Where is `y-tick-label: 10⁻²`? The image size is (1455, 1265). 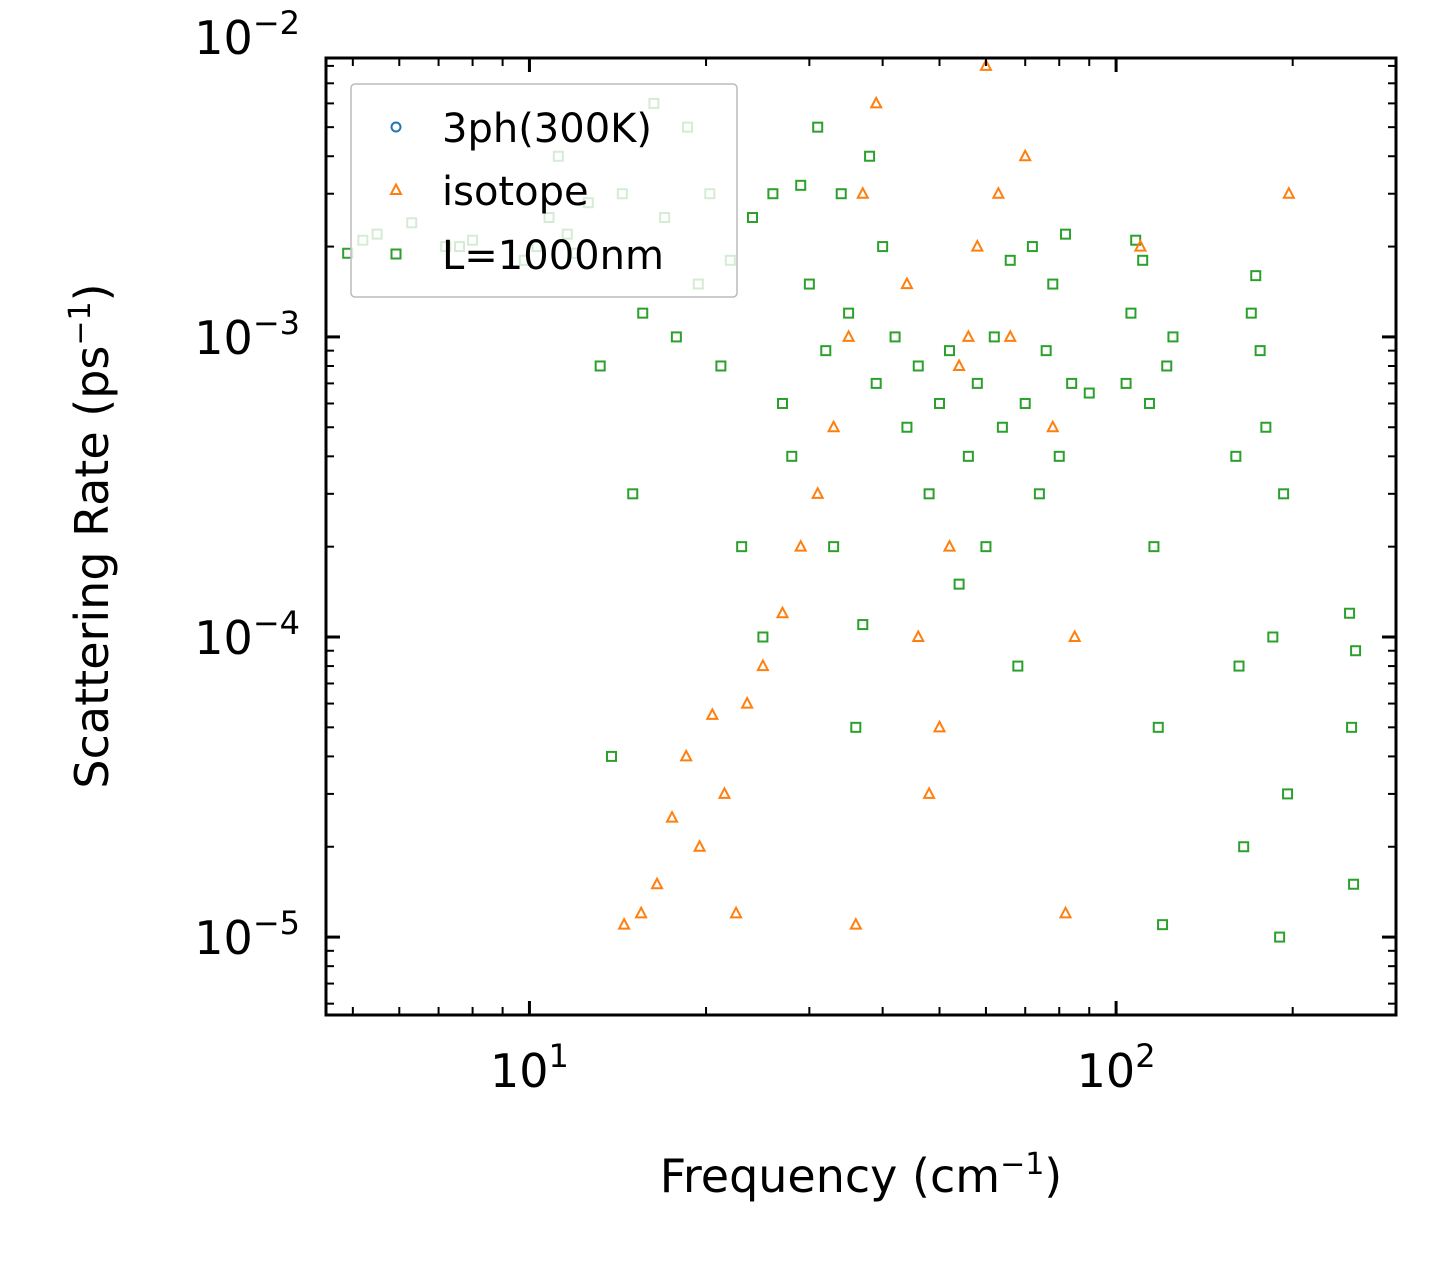
y-tick-label: 10⁻² is located at coordinates (247, 34).